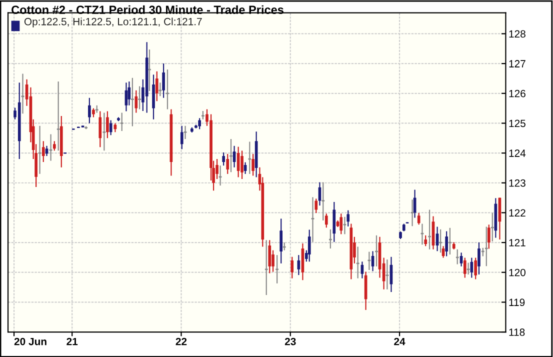 This screenshot has width=553, height=357. Describe the element at coordinates (517, 302) in the screenshot. I see `y-tick-label: 119` at that location.